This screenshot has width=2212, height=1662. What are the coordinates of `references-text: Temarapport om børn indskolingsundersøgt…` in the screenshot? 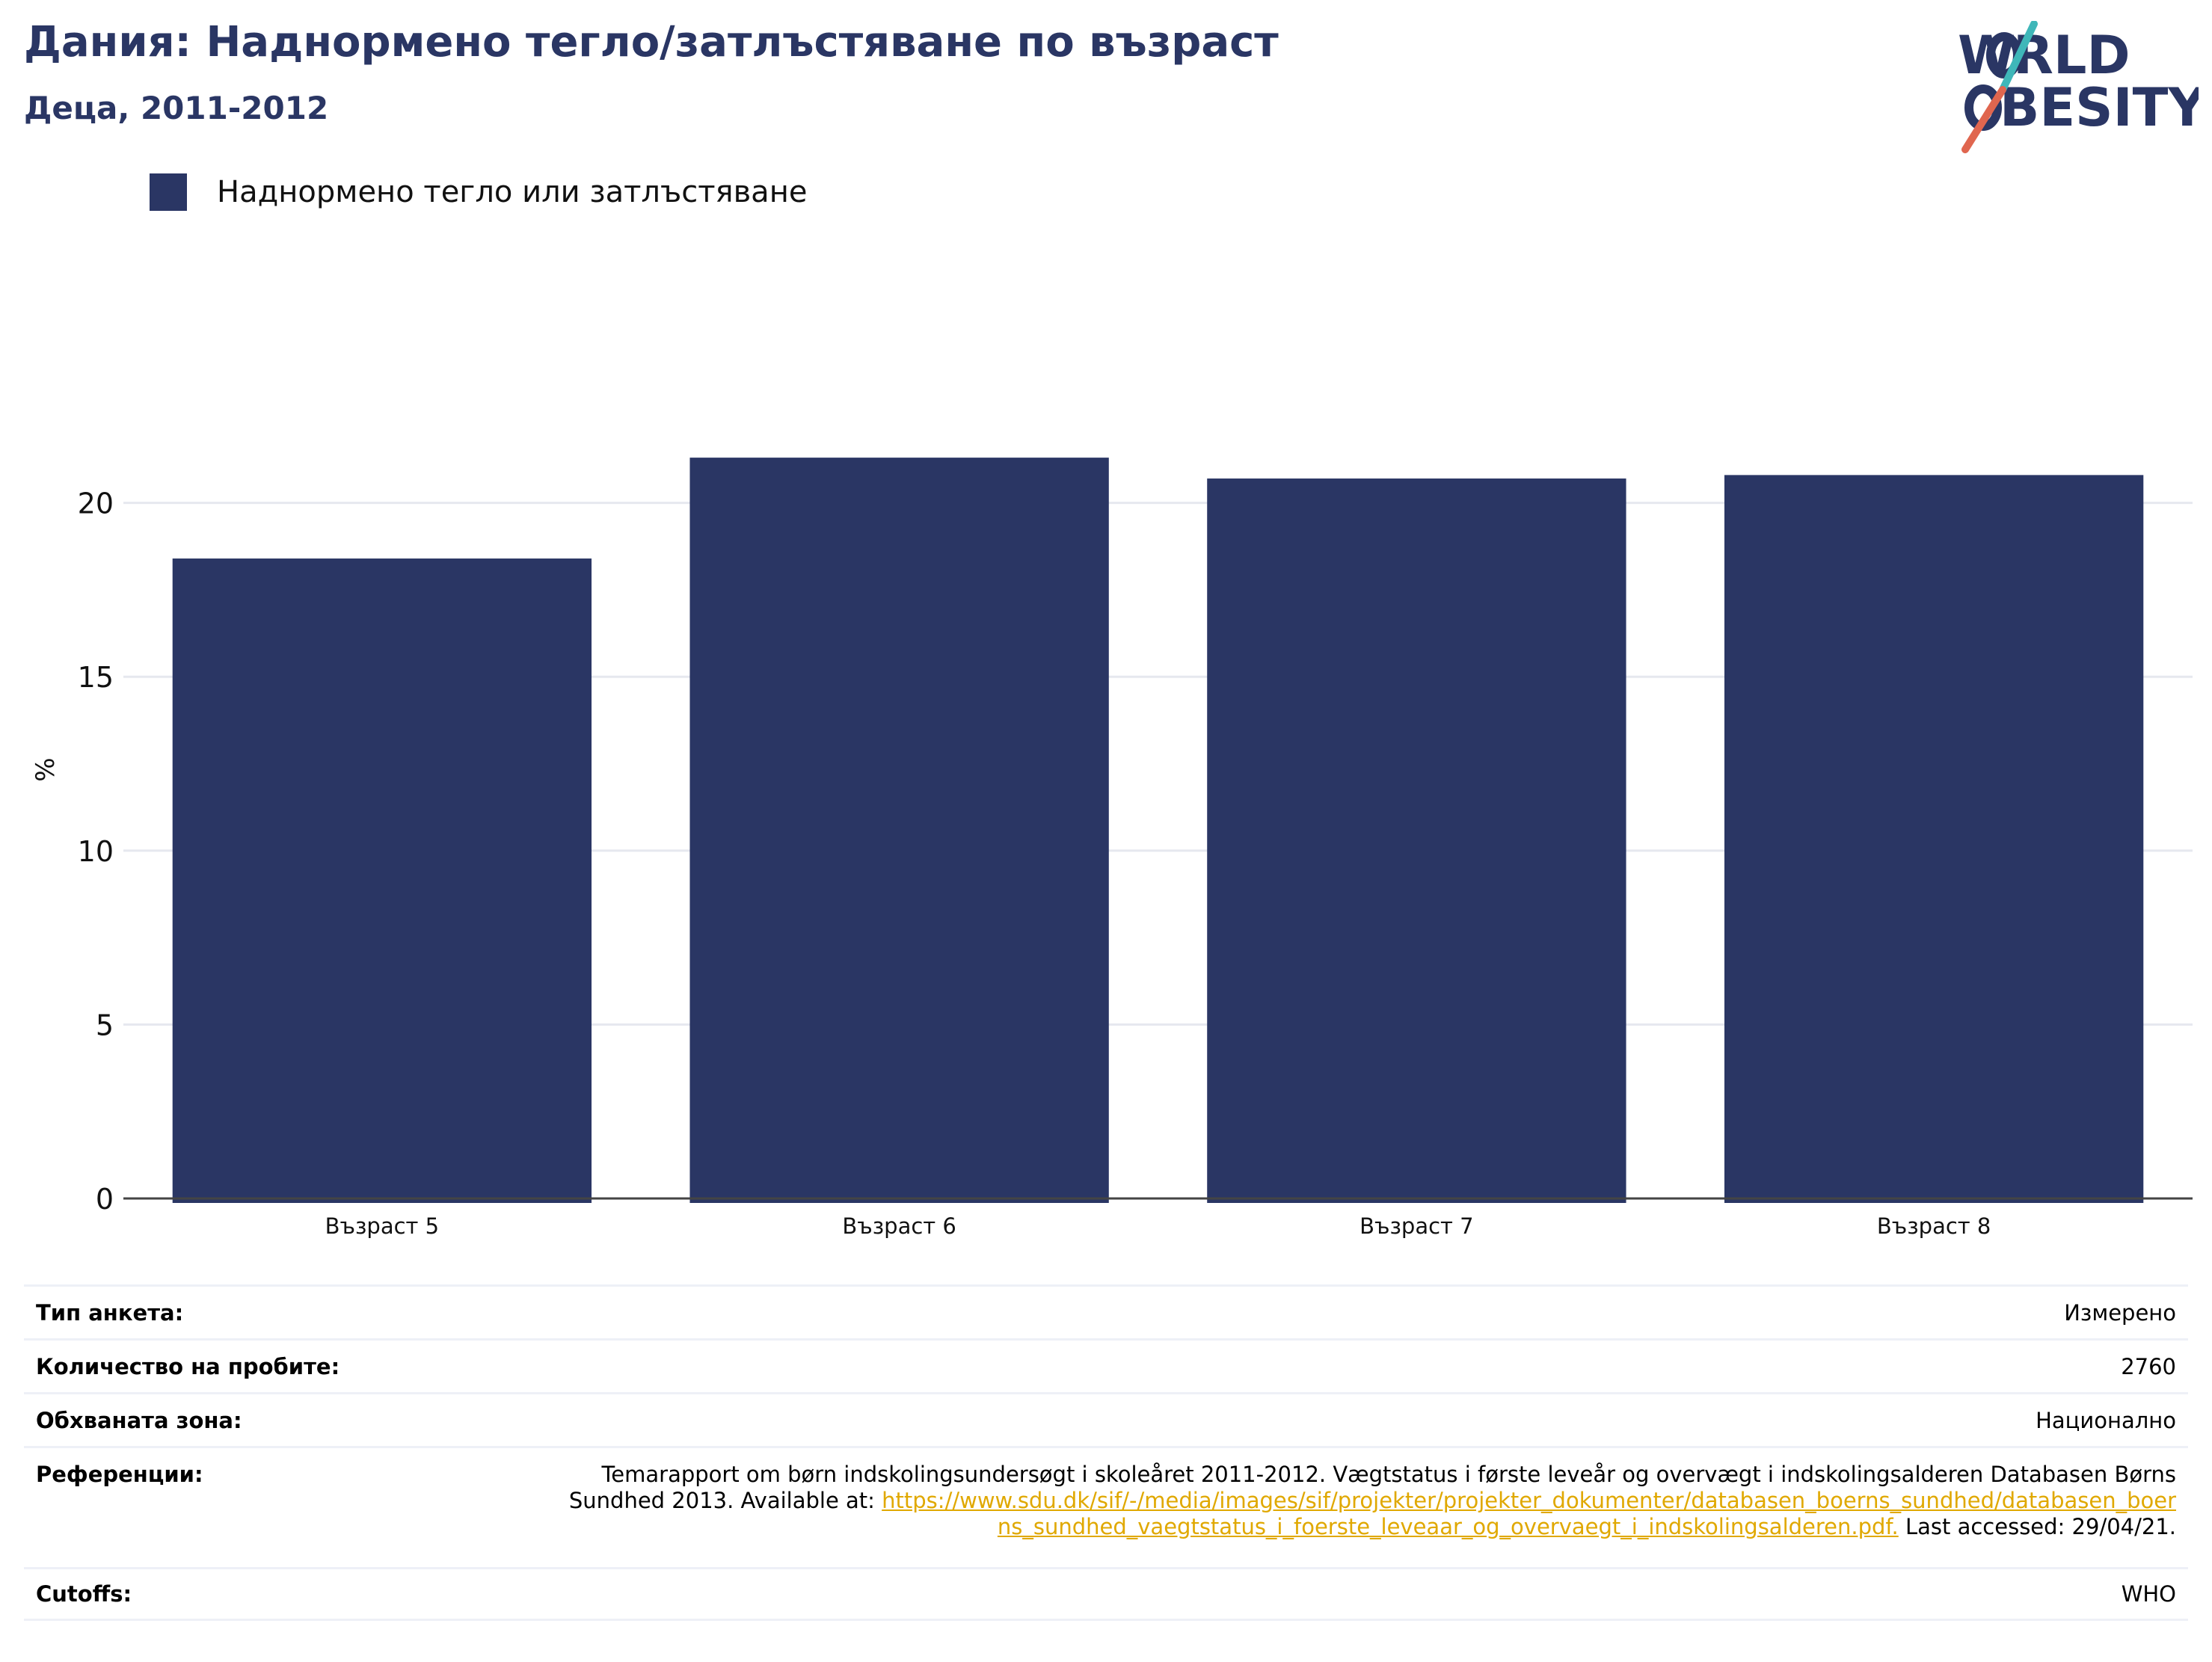 It's located at (1372, 1487).